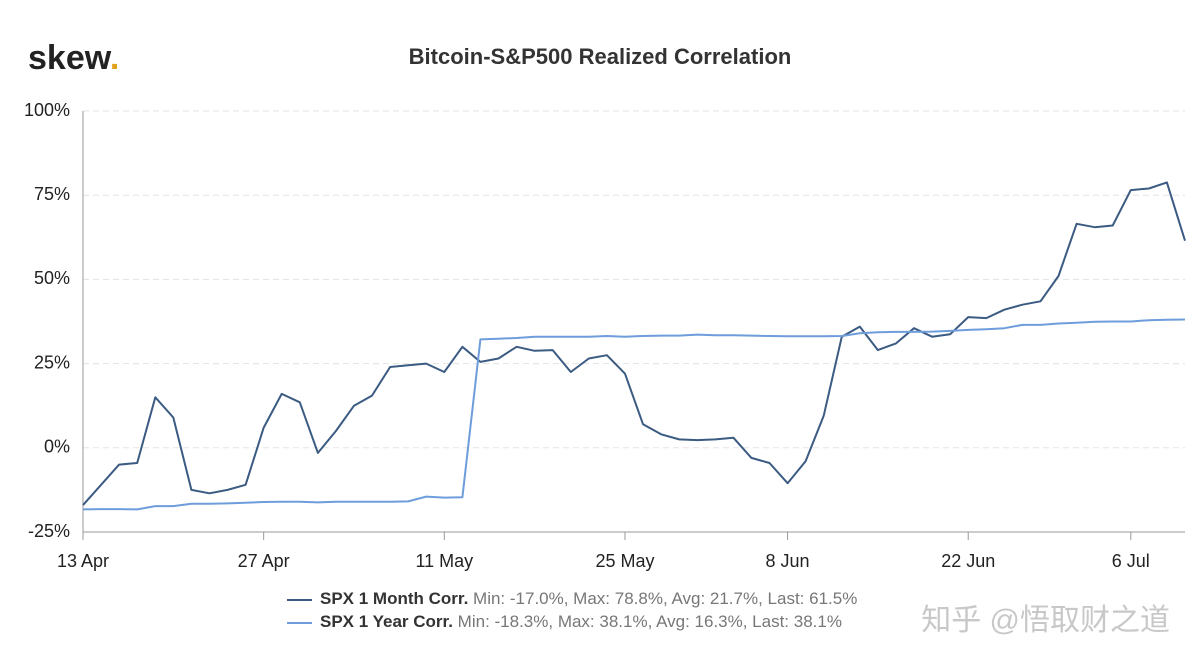 The height and width of the screenshot is (670, 1200). Describe the element at coordinates (394, 598) in the screenshot. I see `legend-name: SPX 1 Month Corr.` at that location.